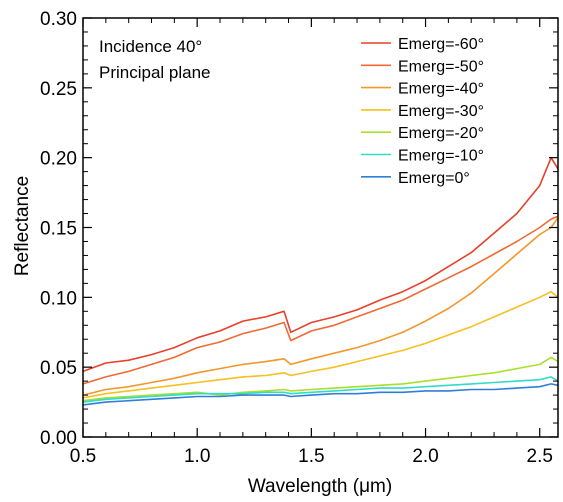 The height and width of the screenshot is (502, 563). Describe the element at coordinates (441, 44) in the screenshot. I see `legend-label: Emerg=-60°` at that location.